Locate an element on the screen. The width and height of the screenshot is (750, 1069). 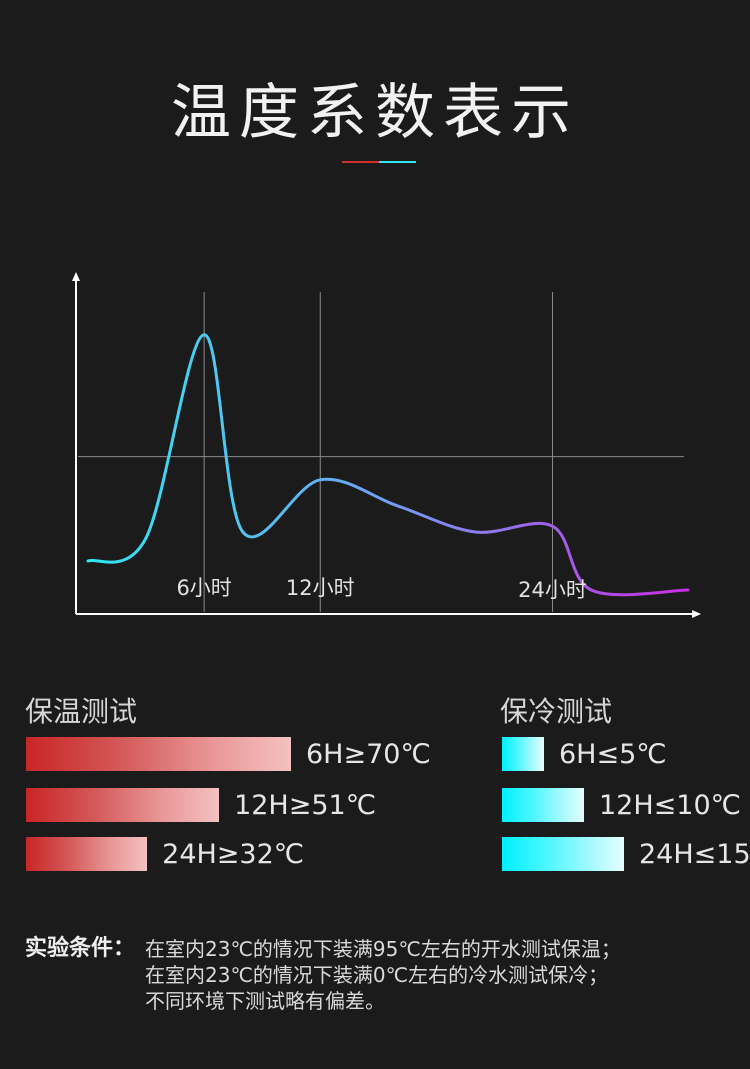
heat-test-row: 6H≥70℃ is located at coordinates (228, 754).